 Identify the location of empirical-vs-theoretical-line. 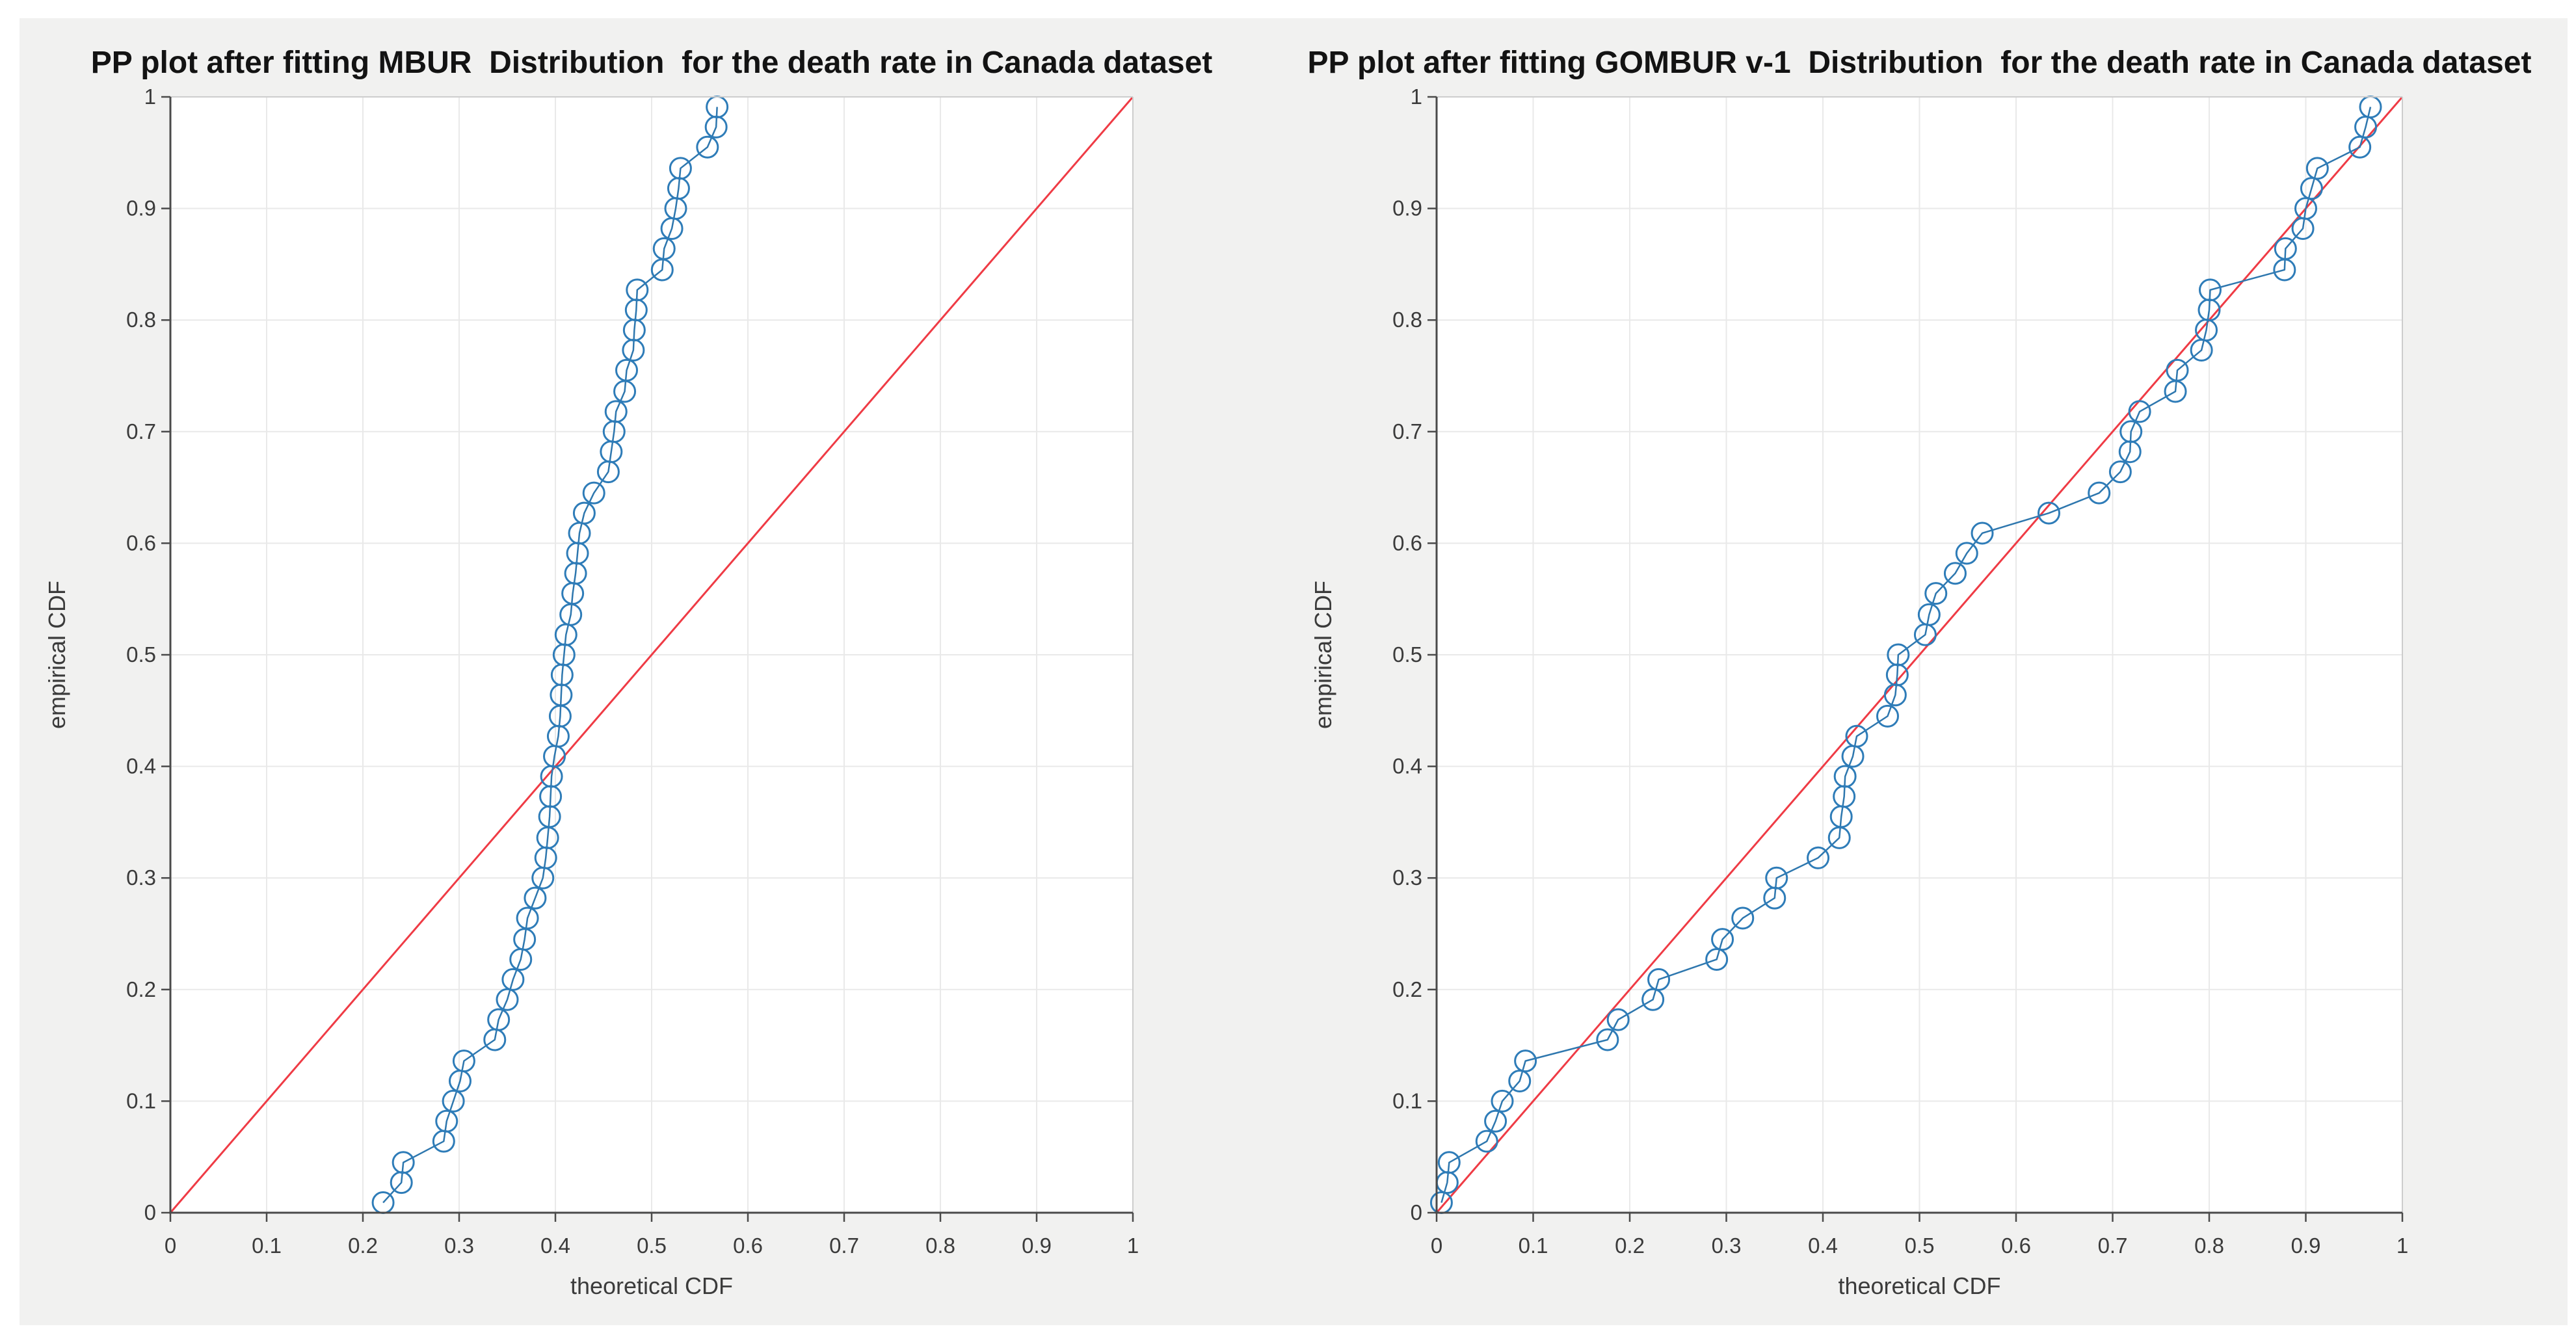
(550, 656).